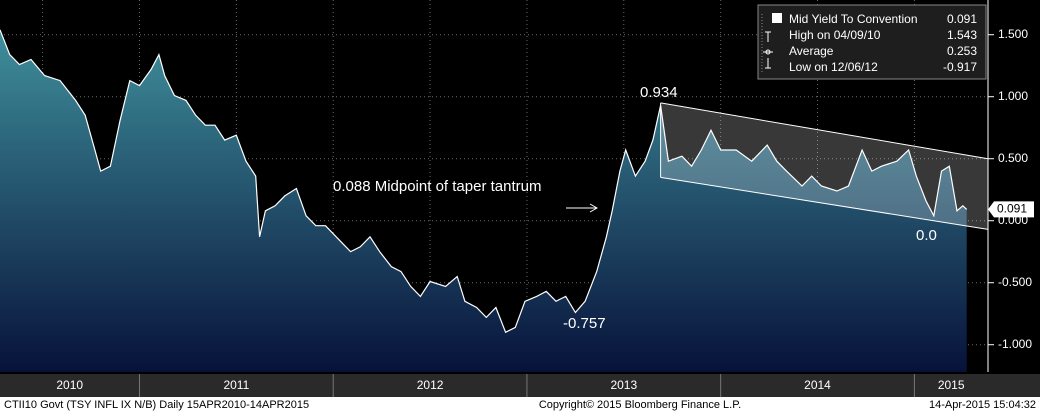  What do you see at coordinates (582, 208) in the screenshot?
I see `annotation-arrow` at bounding box center [582, 208].